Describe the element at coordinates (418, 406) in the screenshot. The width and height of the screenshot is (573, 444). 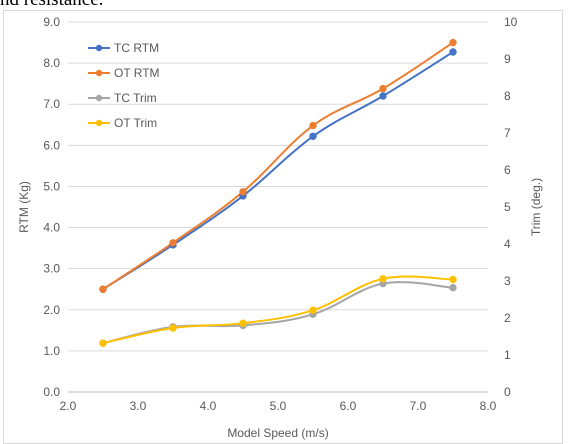
I see `x-tick-label: 7.0` at that location.